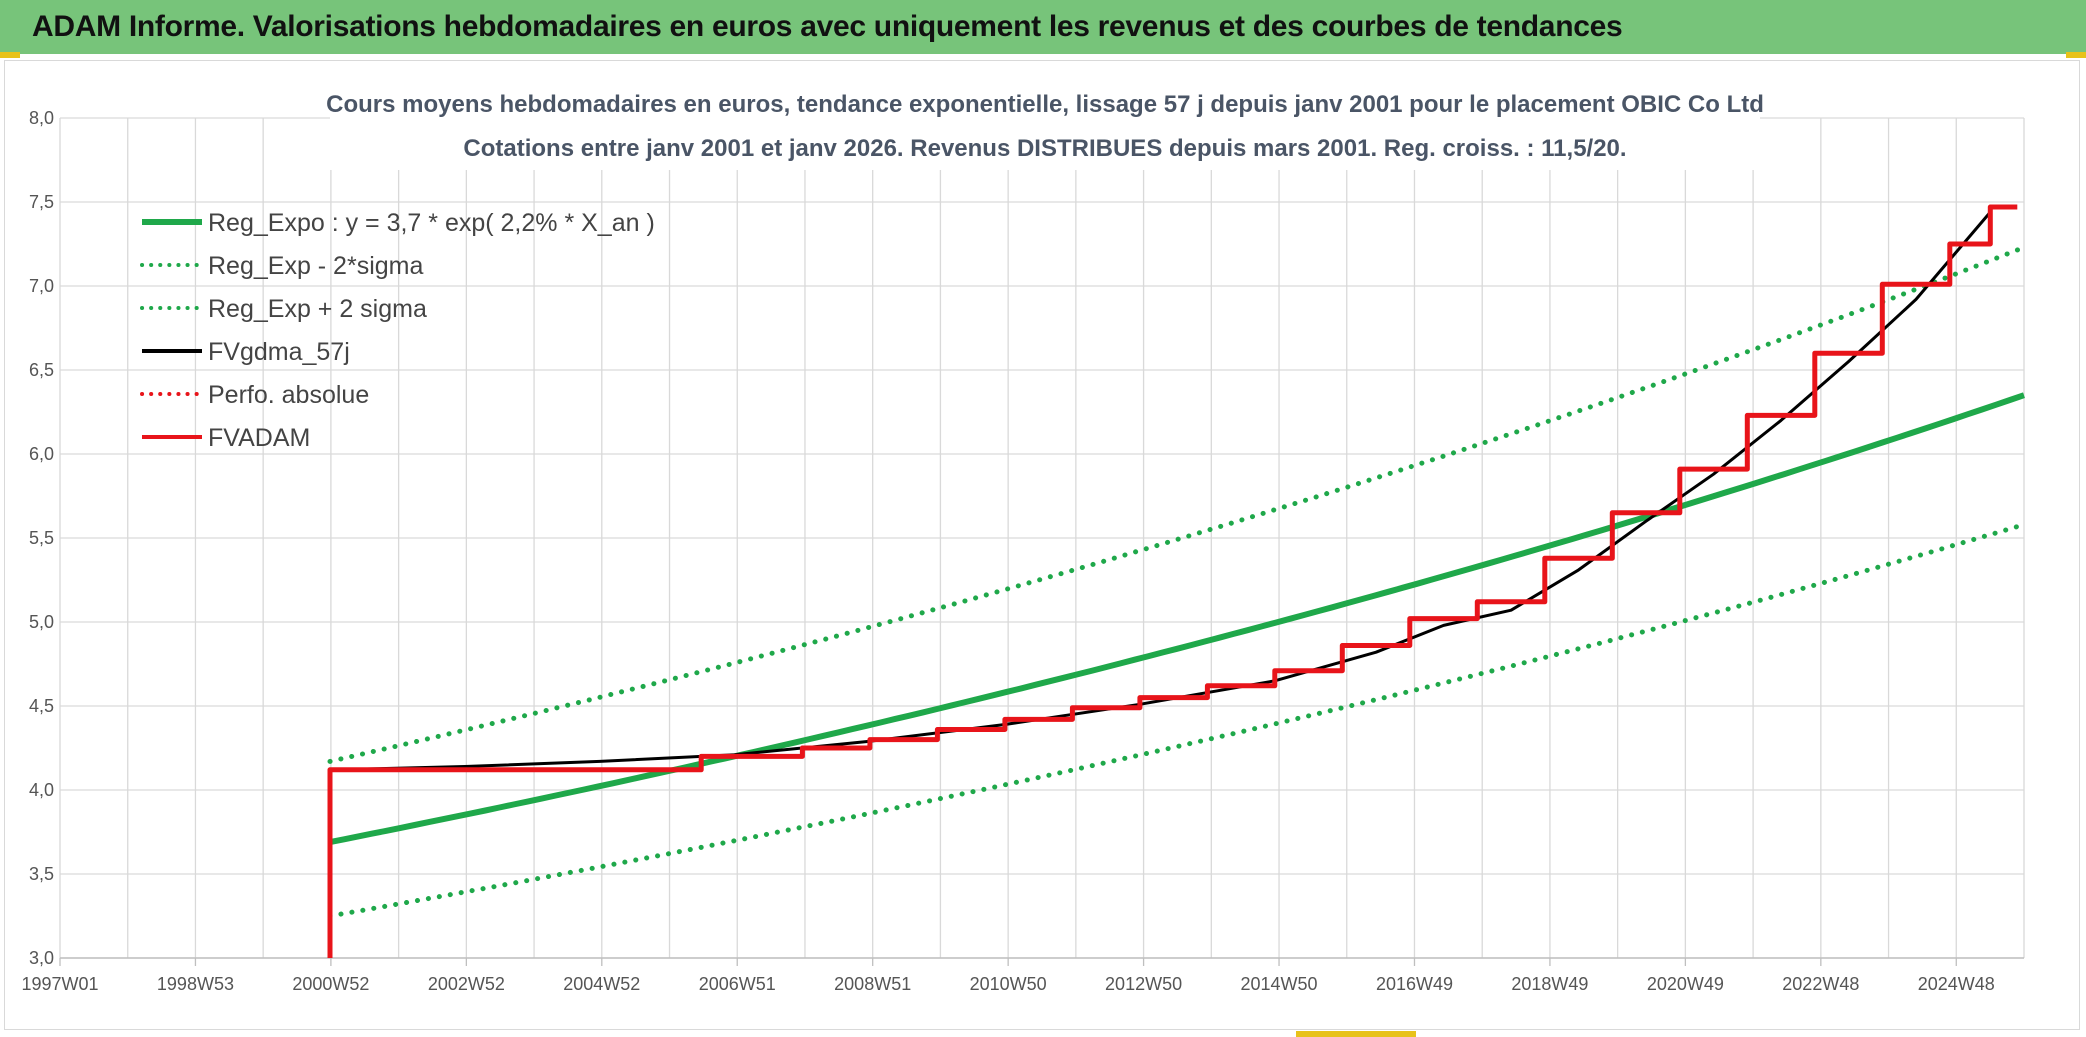  What do you see at coordinates (1685, 984) in the screenshot?
I see `x-tick-label: 2020W49` at bounding box center [1685, 984].